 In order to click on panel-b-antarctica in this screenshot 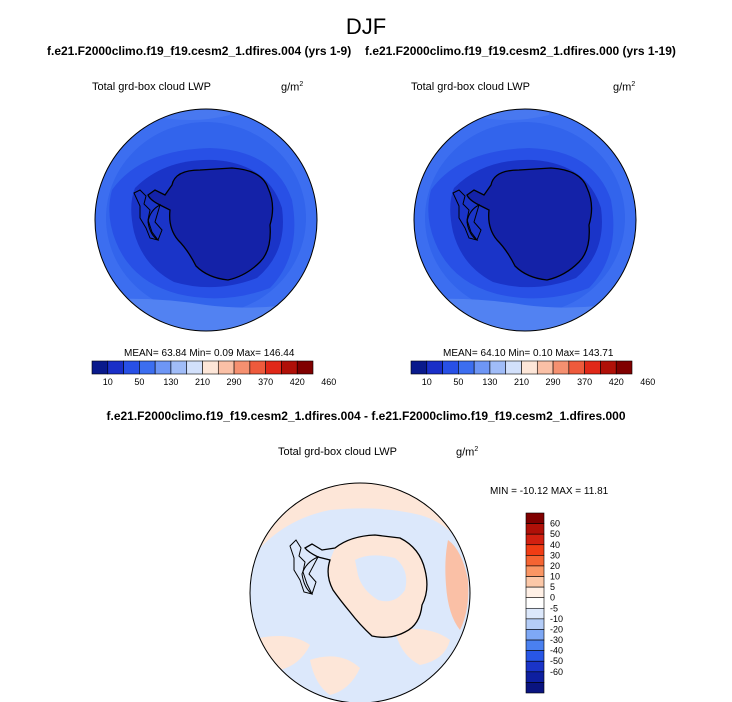, I will do `click(529, 224)`.